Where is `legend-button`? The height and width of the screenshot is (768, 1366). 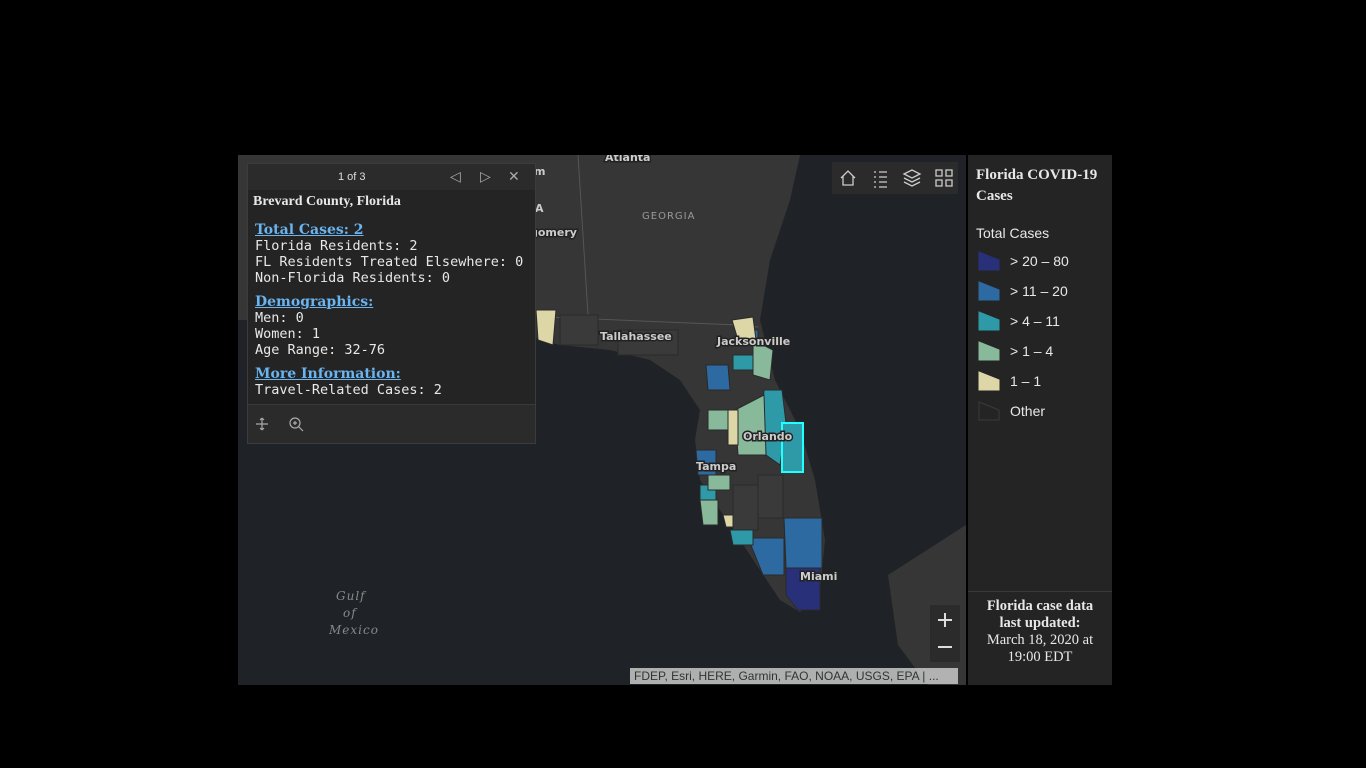
legend-button is located at coordinates (880, 179).